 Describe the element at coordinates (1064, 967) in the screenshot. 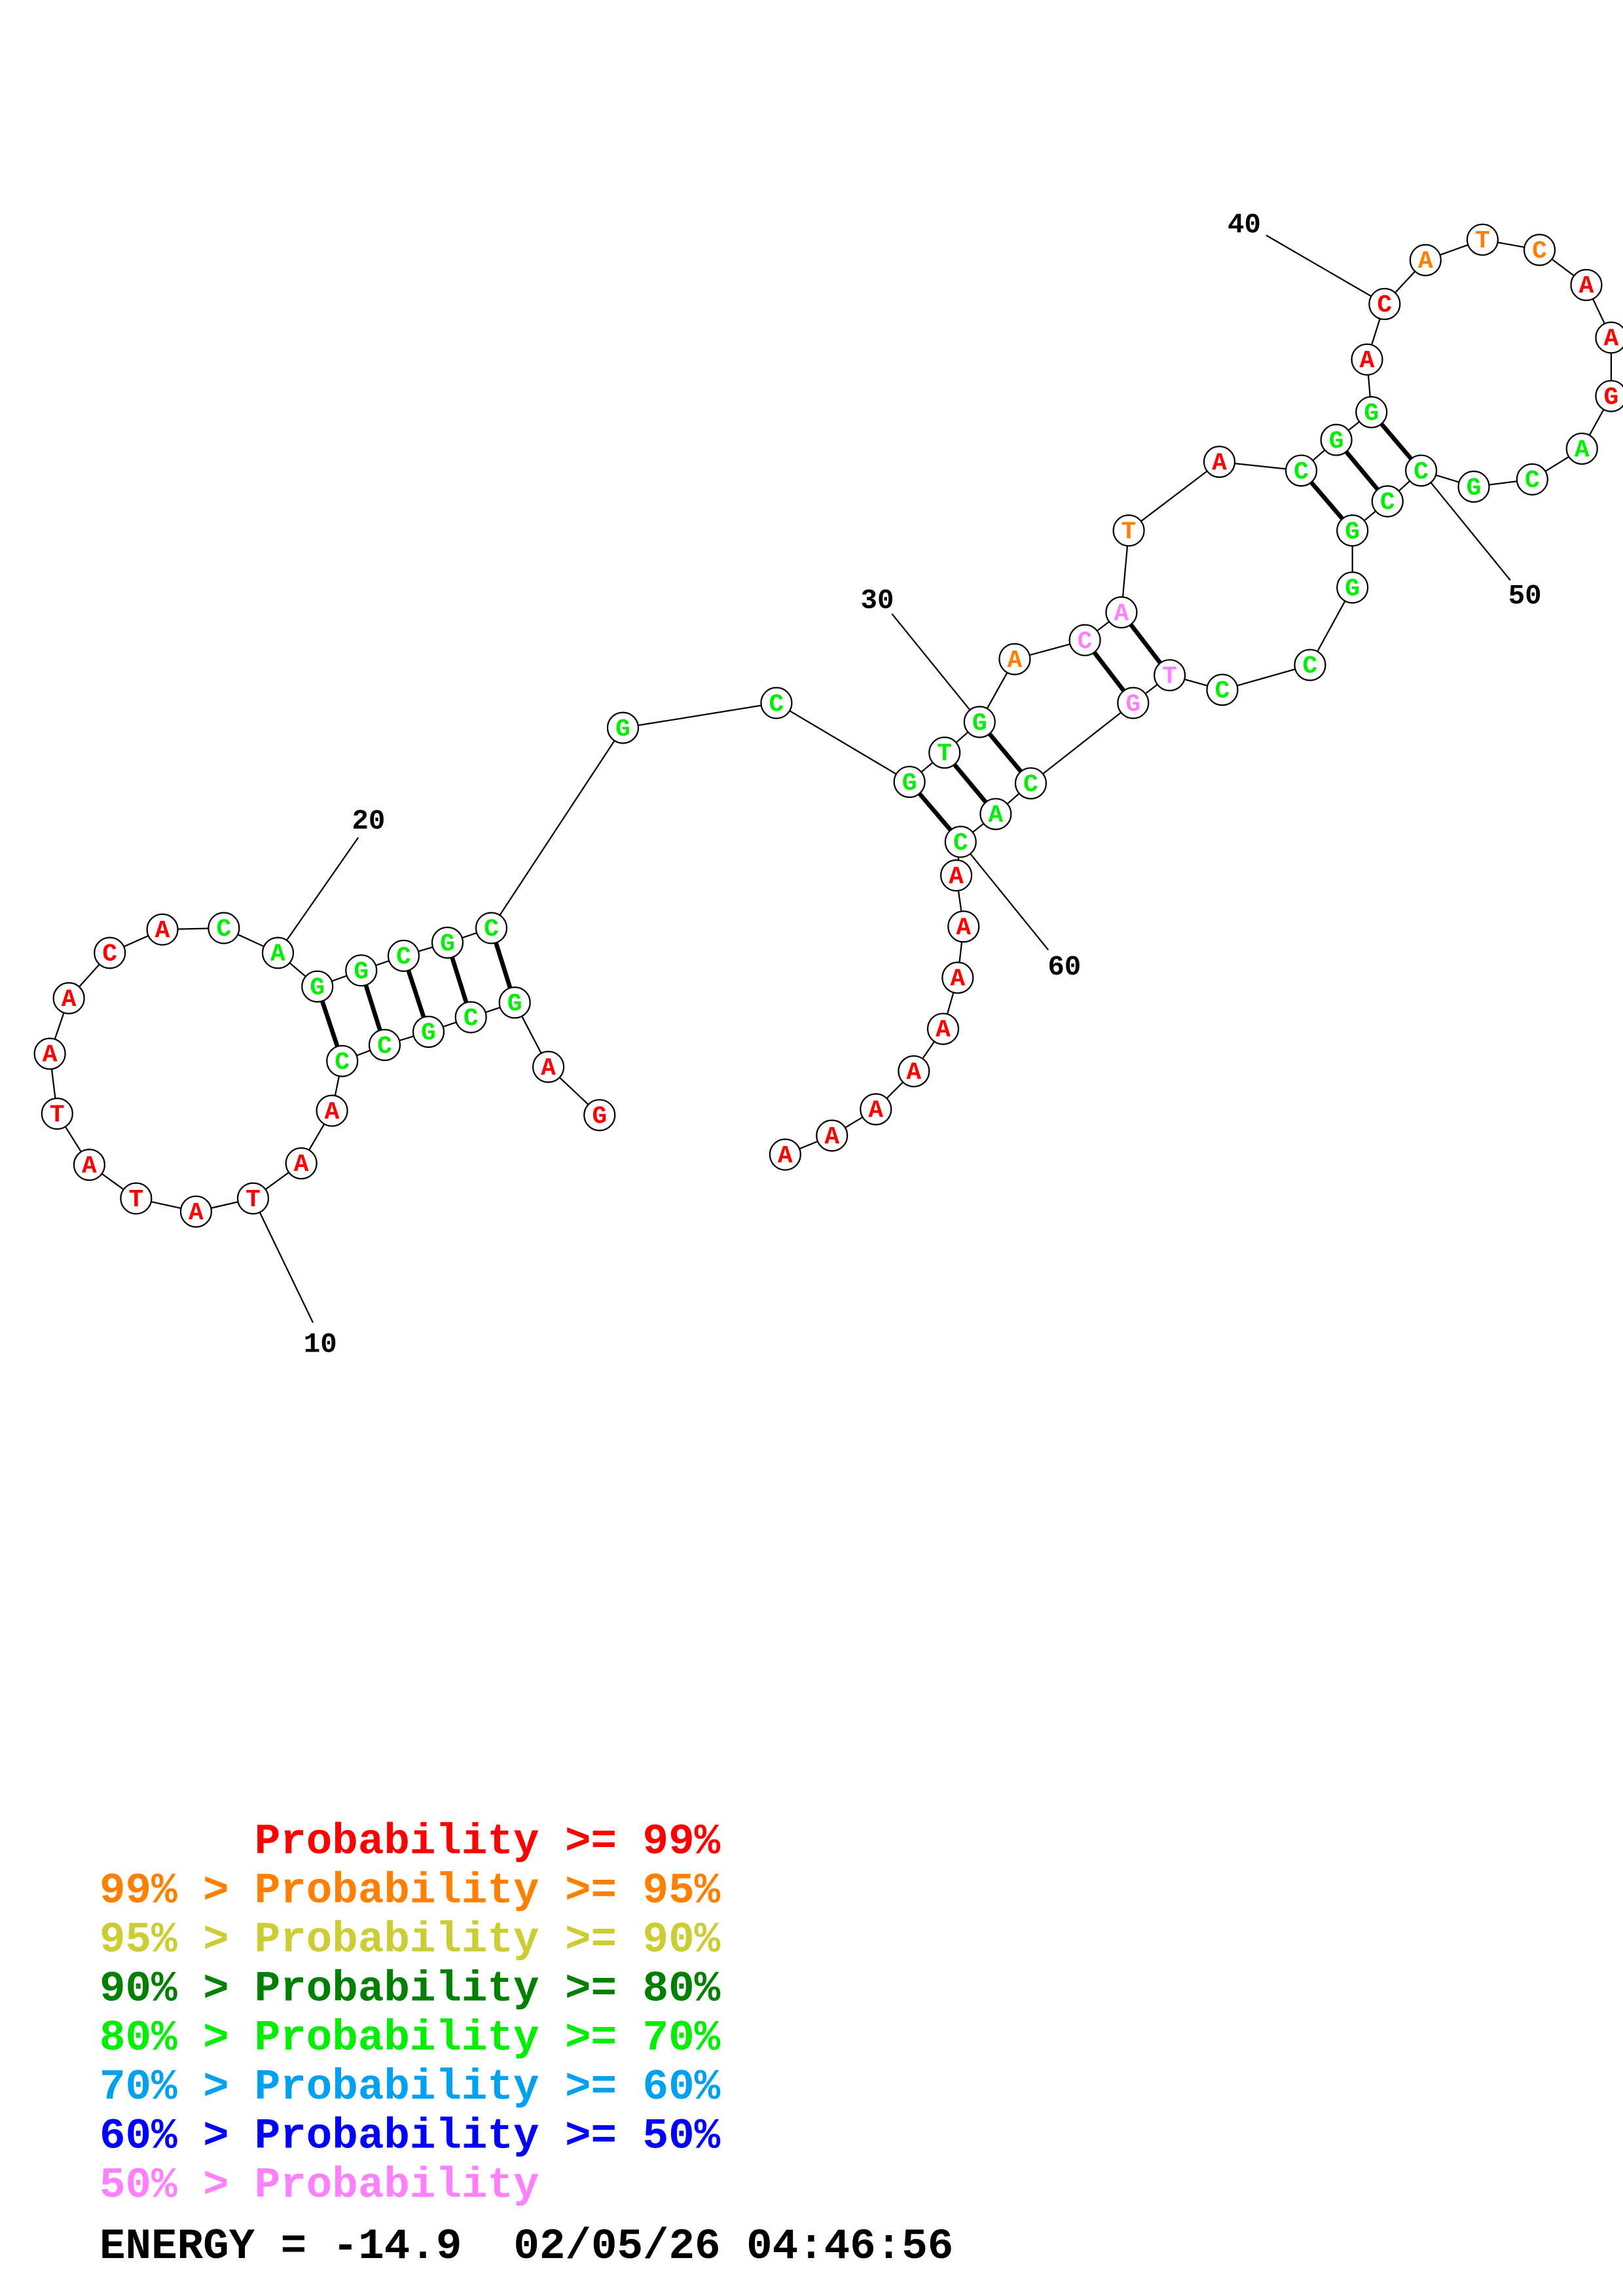

I see `position-label: 60` at that location.